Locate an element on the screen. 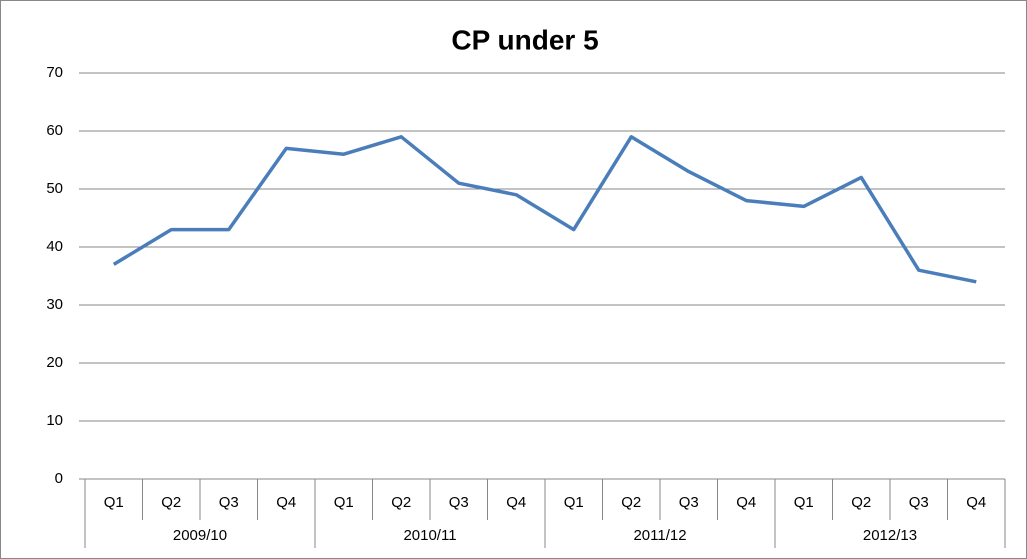 The width and height of the screenshot is (1027, 559). y-tick-label: 60 is located at coordinates (54, 130).